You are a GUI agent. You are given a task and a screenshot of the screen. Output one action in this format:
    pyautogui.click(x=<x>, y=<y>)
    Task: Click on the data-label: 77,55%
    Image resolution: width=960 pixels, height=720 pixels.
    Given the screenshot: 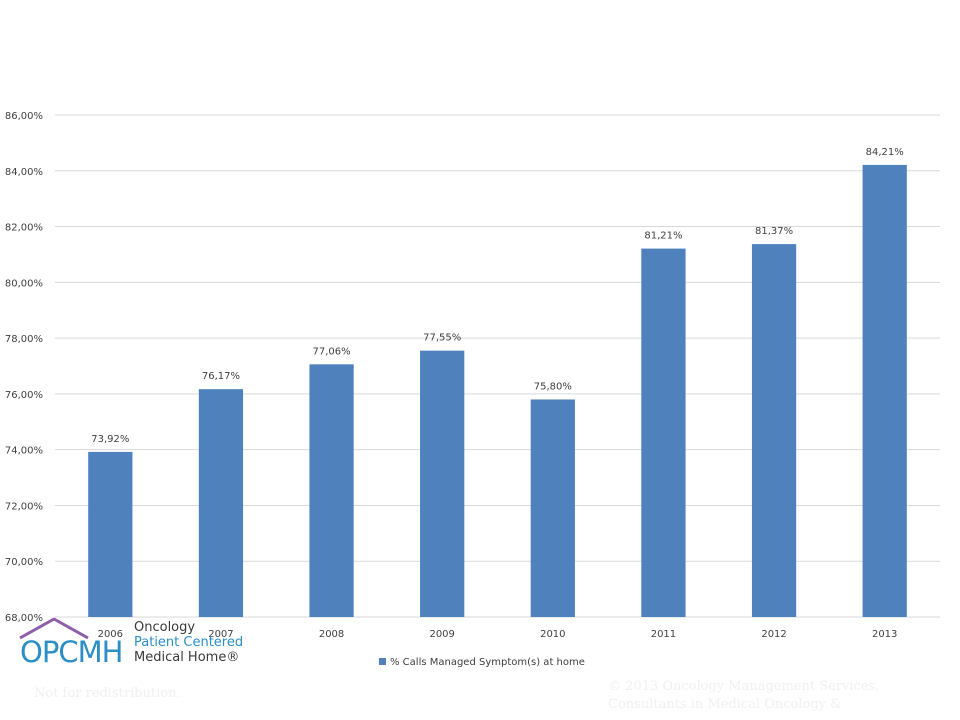 What is the action you would take?
    pyautogui.click(x=442, y=338)
    